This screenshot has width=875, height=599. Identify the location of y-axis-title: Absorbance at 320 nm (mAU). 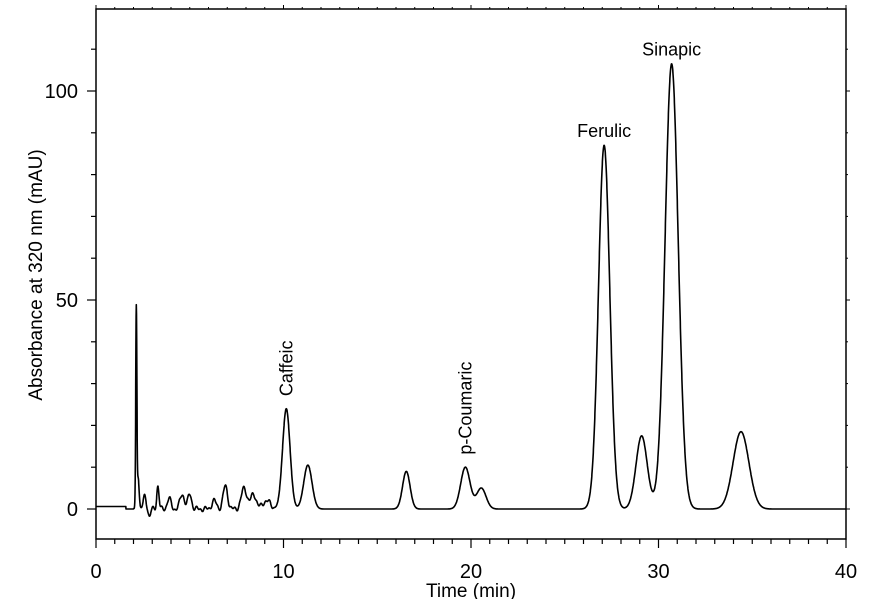
(36, 274).